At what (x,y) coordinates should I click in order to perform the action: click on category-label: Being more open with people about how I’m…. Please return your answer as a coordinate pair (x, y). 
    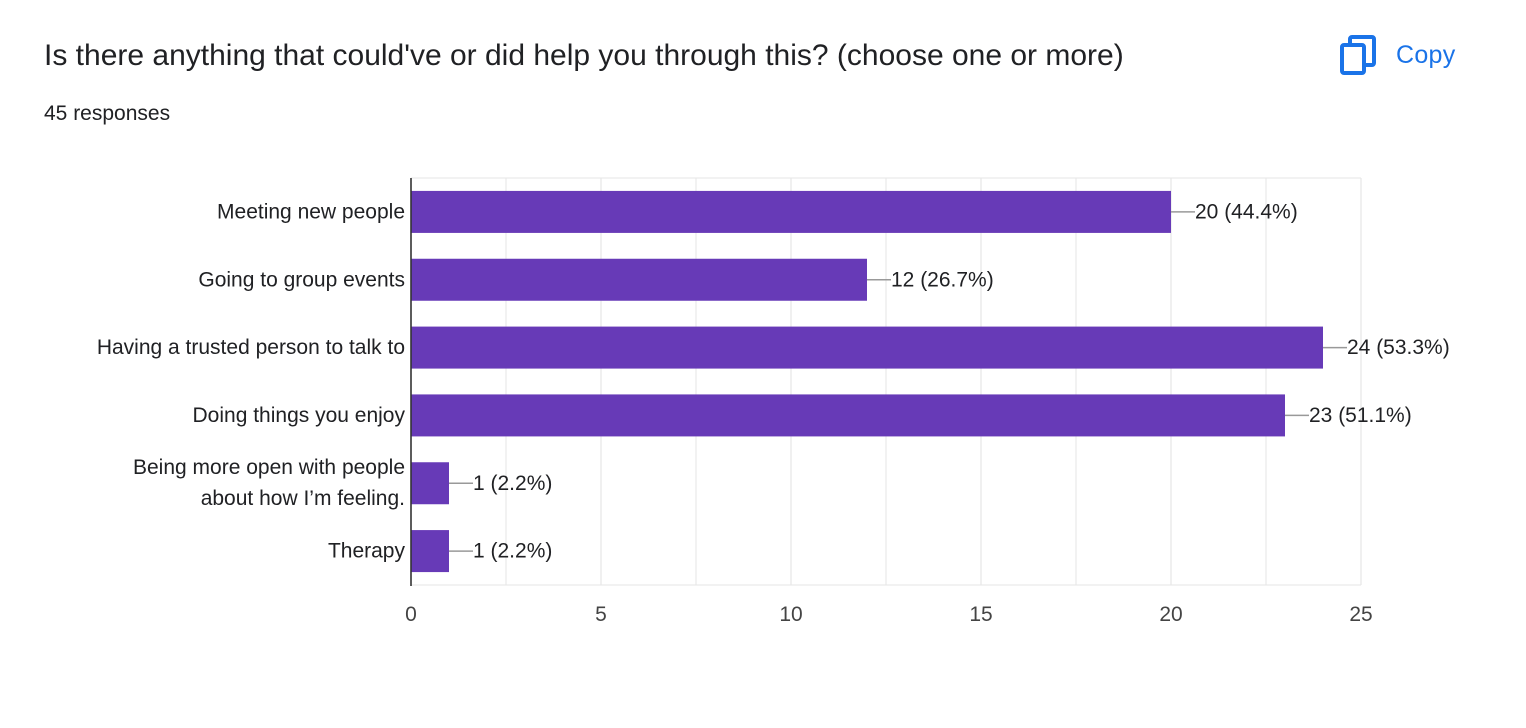
    Looking at the image, I should click on (269, 483).